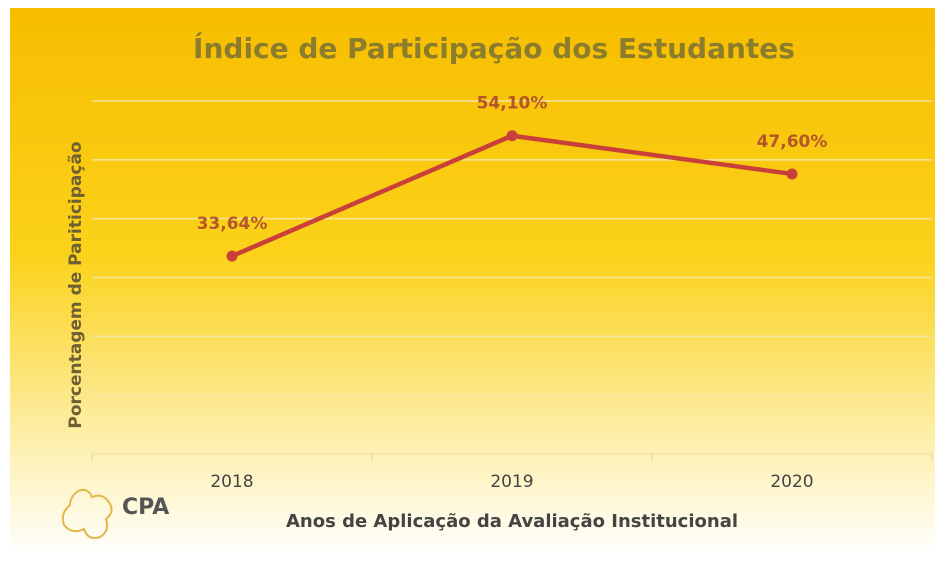 This screenshot has height=562, width=941. I want to click on data-label: 54,10%, so click(512, 104).